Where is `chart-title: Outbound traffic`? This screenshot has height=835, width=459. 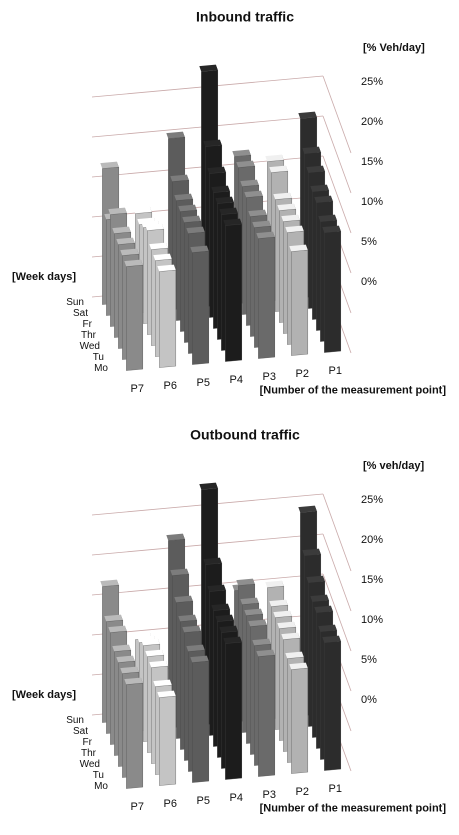
chart-title: Outbound traffic is located at coordinates (245, 435).